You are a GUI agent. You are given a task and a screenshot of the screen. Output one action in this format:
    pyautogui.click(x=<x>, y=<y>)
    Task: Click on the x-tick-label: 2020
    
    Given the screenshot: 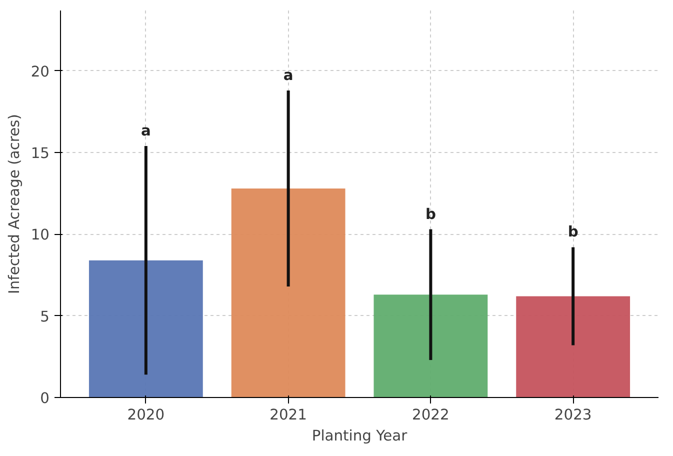 What is the action you would take?
    pyautogui.click(x=146, y=415)
    